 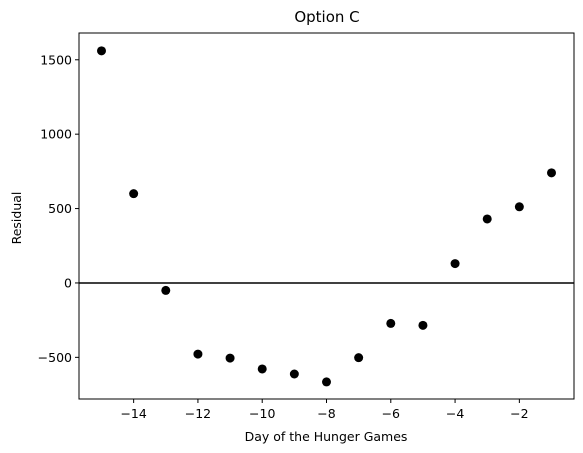 I want to click on x-tick-label: −8, so click(x=326, y=413).